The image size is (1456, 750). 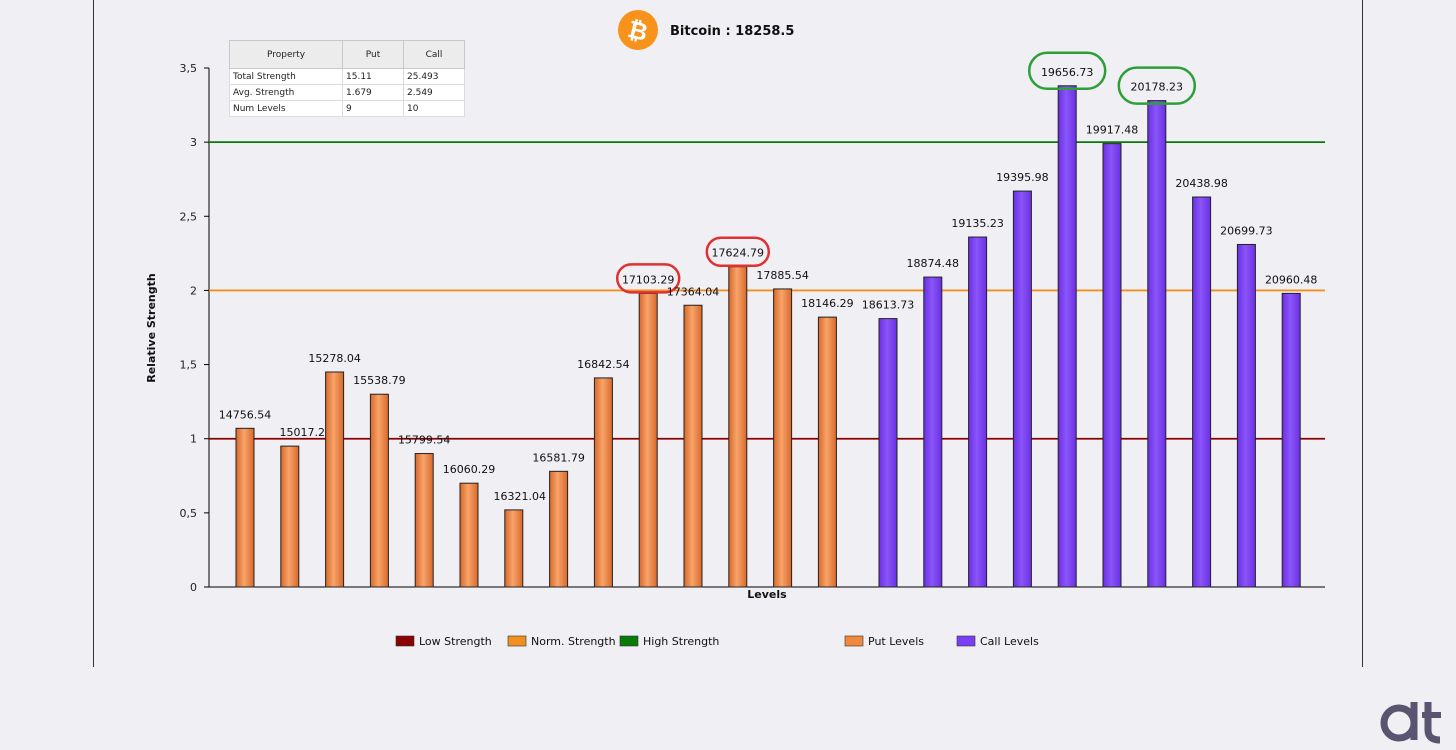 What do you see at coordinates (1112, 130) in the screenshot?
I see `bar-data-label: 19917.48` at bounding box center [1112, 130].